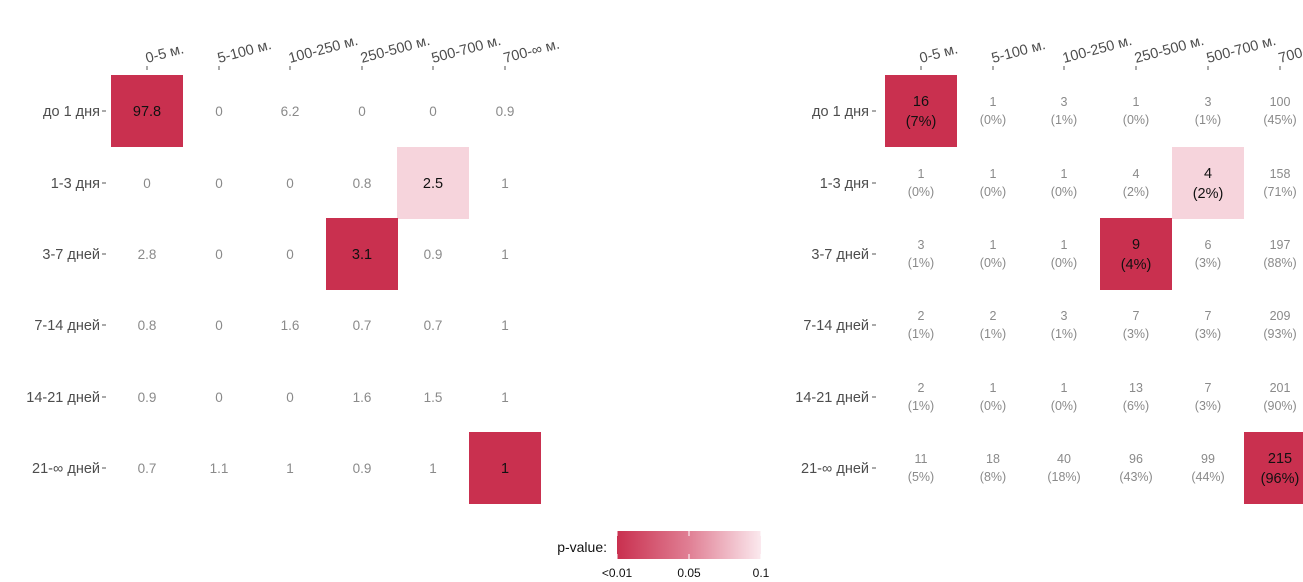 The image size is (1303, 582). I want to click on right-cell-count: 11, so click(921, 459).